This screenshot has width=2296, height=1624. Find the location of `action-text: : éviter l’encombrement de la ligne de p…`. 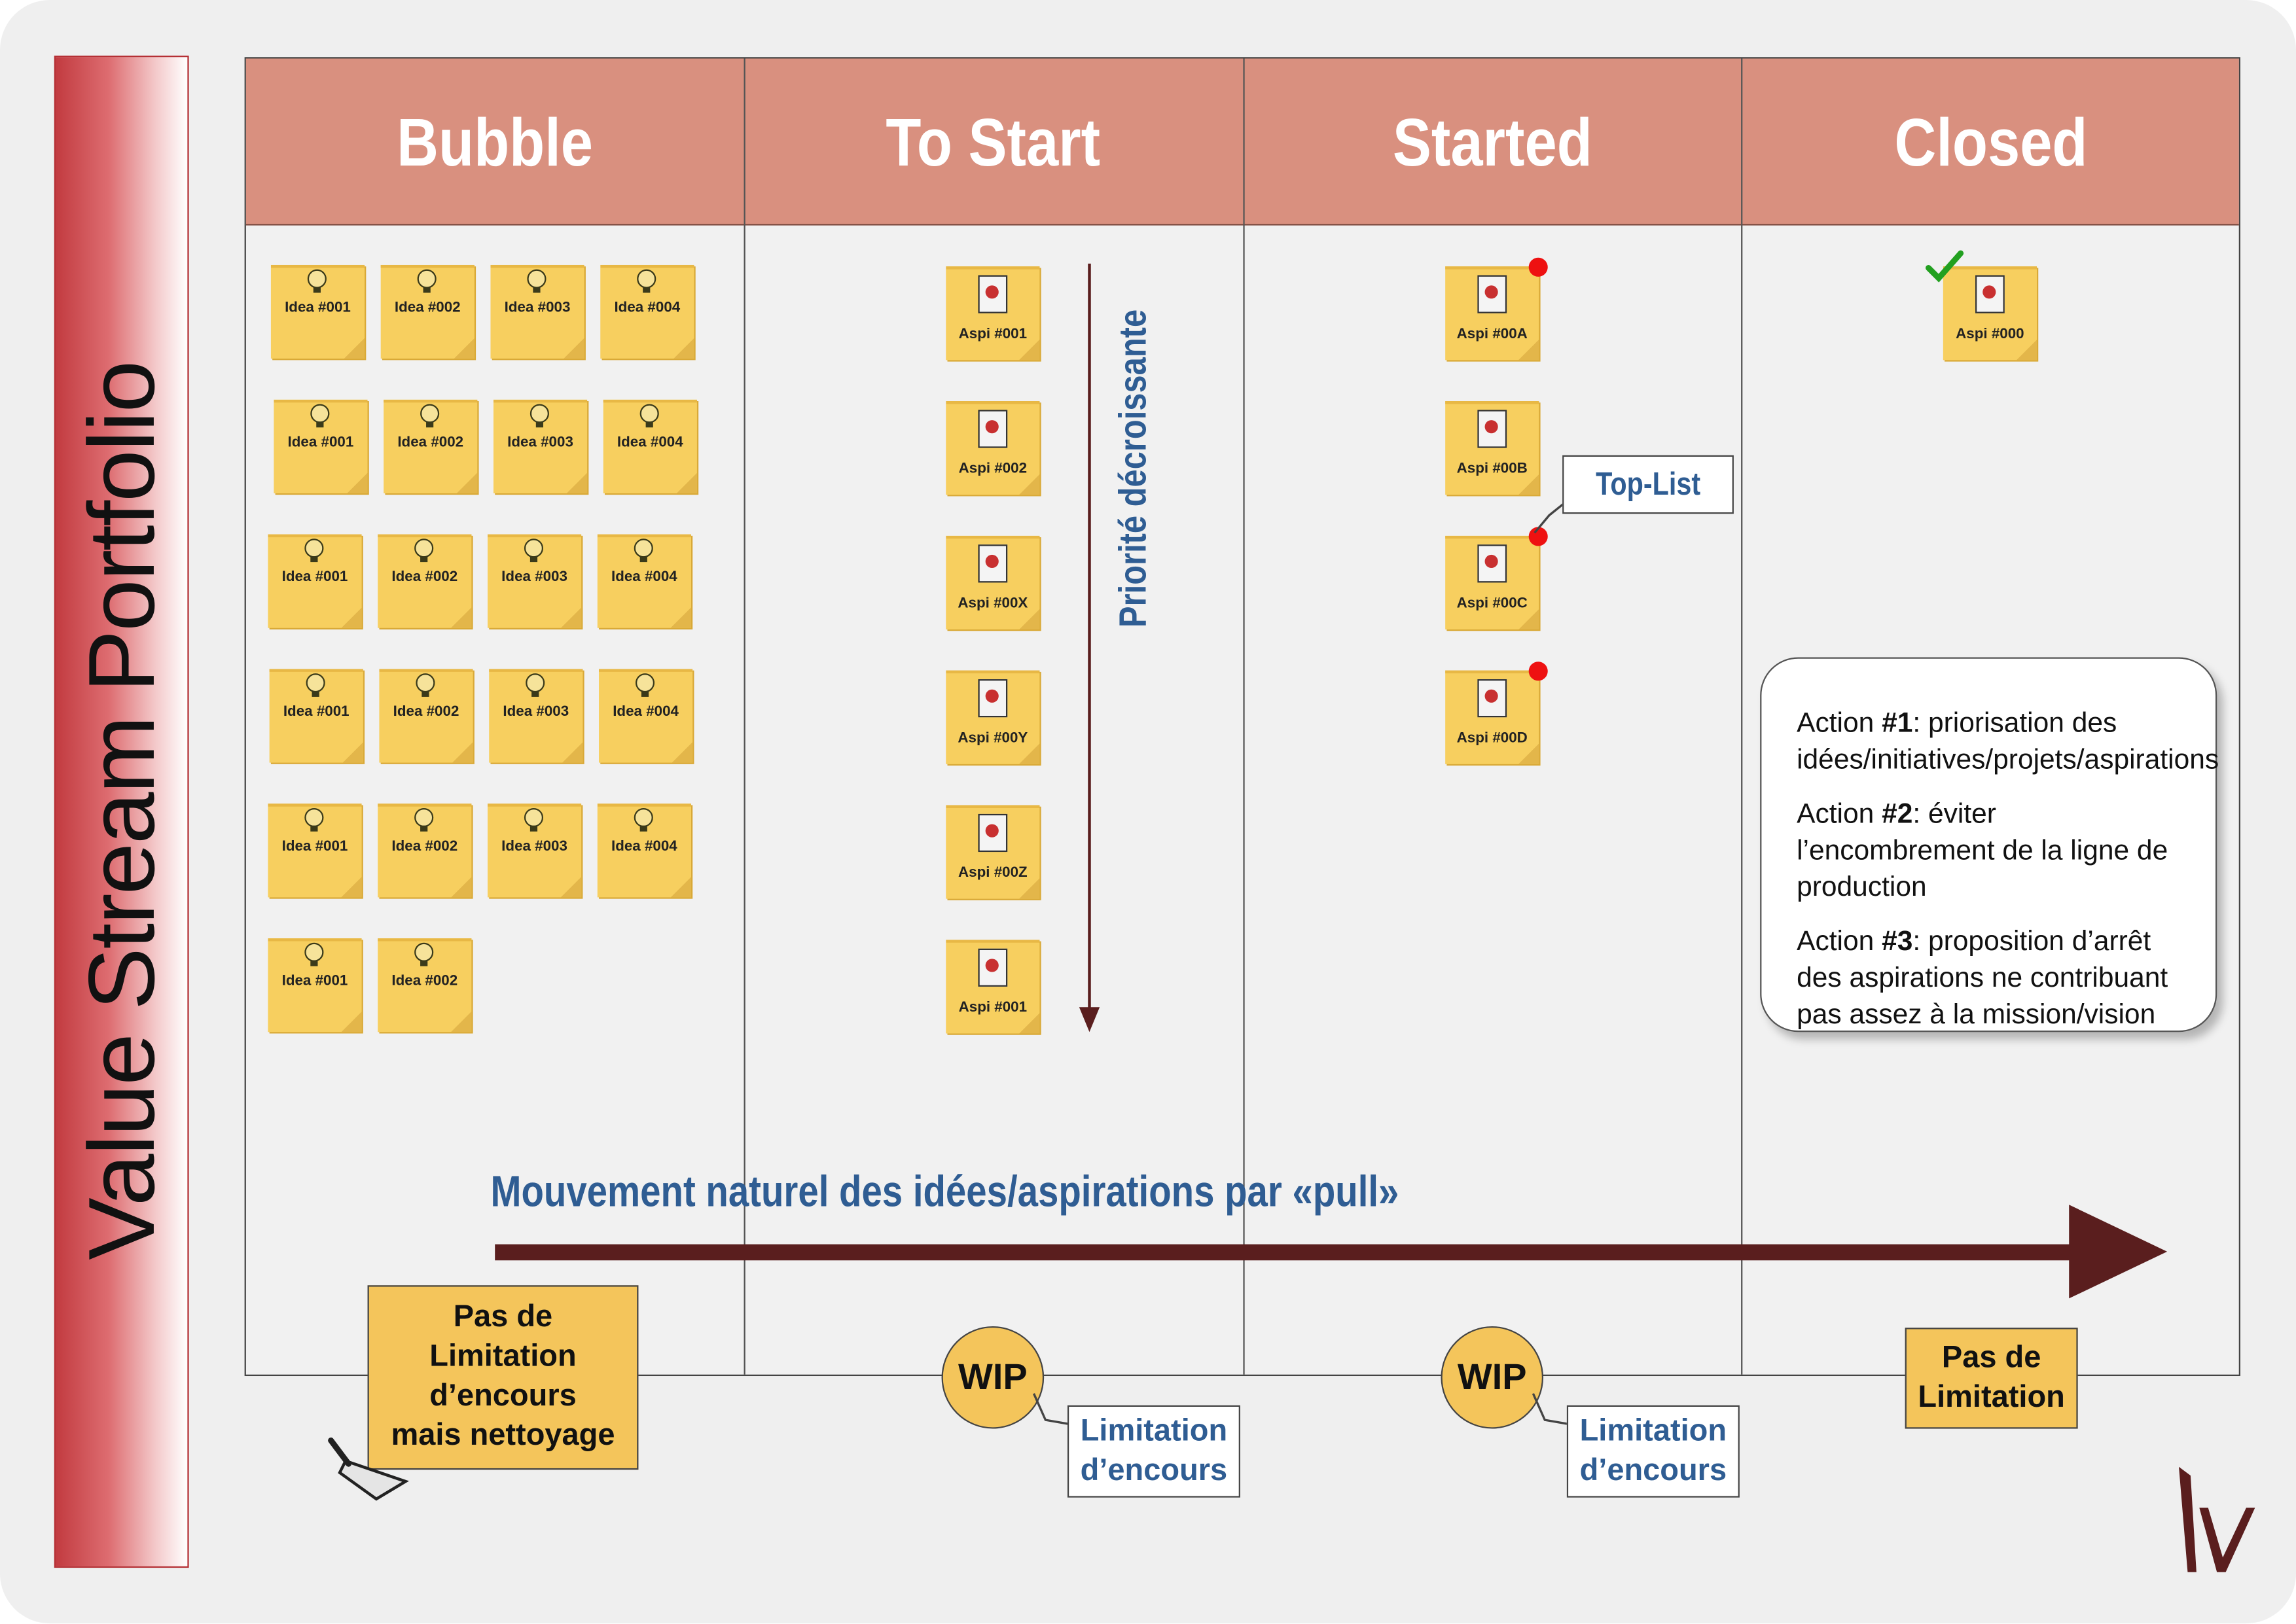

action-text: : éviter l’encombrement de la ligne de p… is located at coordinates (1982, 851).